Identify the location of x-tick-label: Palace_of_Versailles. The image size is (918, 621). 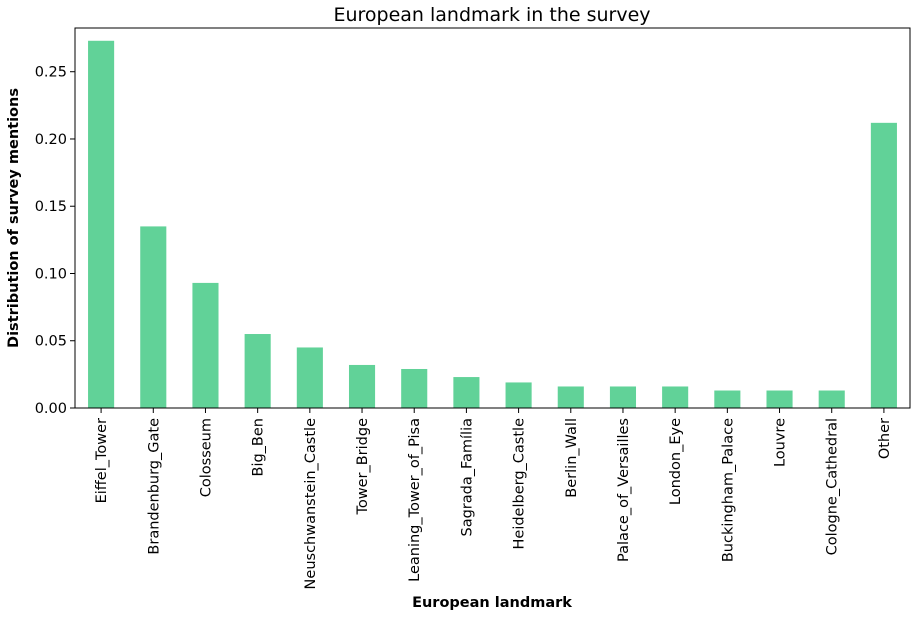
(624, 490).